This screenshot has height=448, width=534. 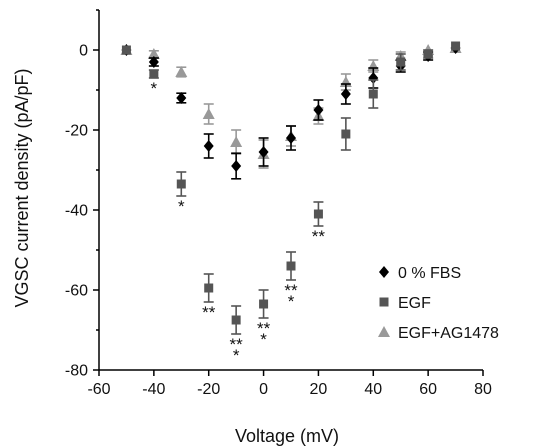 What do you see at coordinates (448, 333) in the screenshot?
I see `legend-label: EGF+AG1478` at bounding box center [448, 333].